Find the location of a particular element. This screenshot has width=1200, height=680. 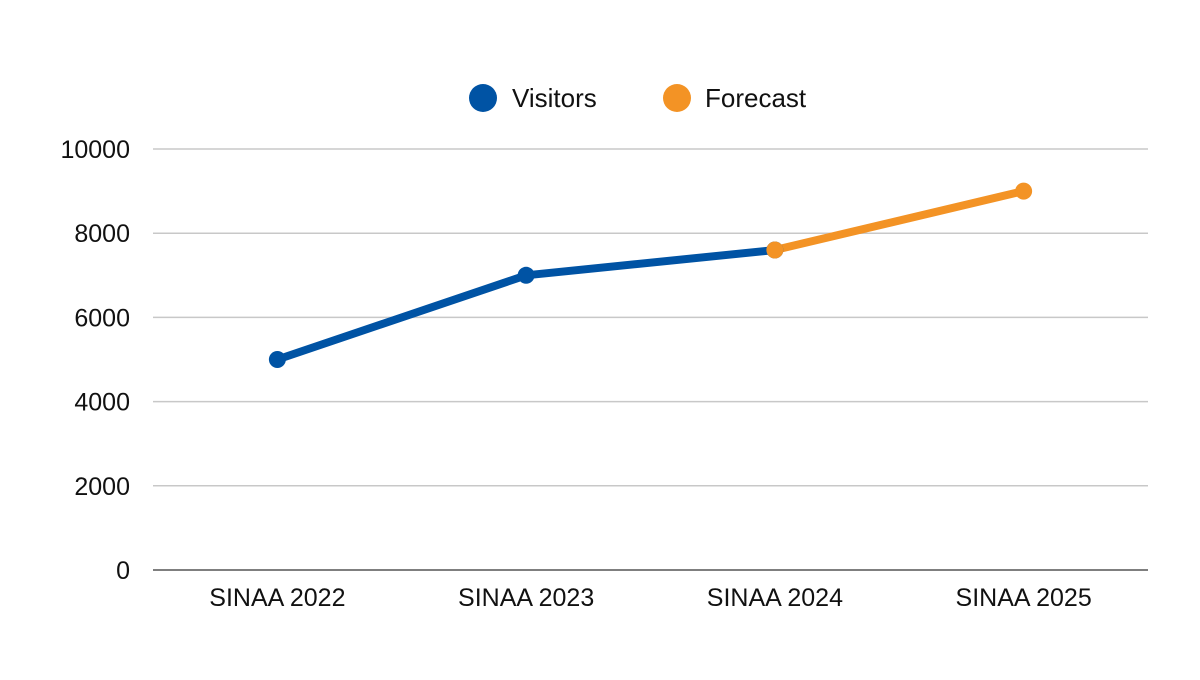

x-tick-label: SINAA 2022 is located at coordinates (277, 598).